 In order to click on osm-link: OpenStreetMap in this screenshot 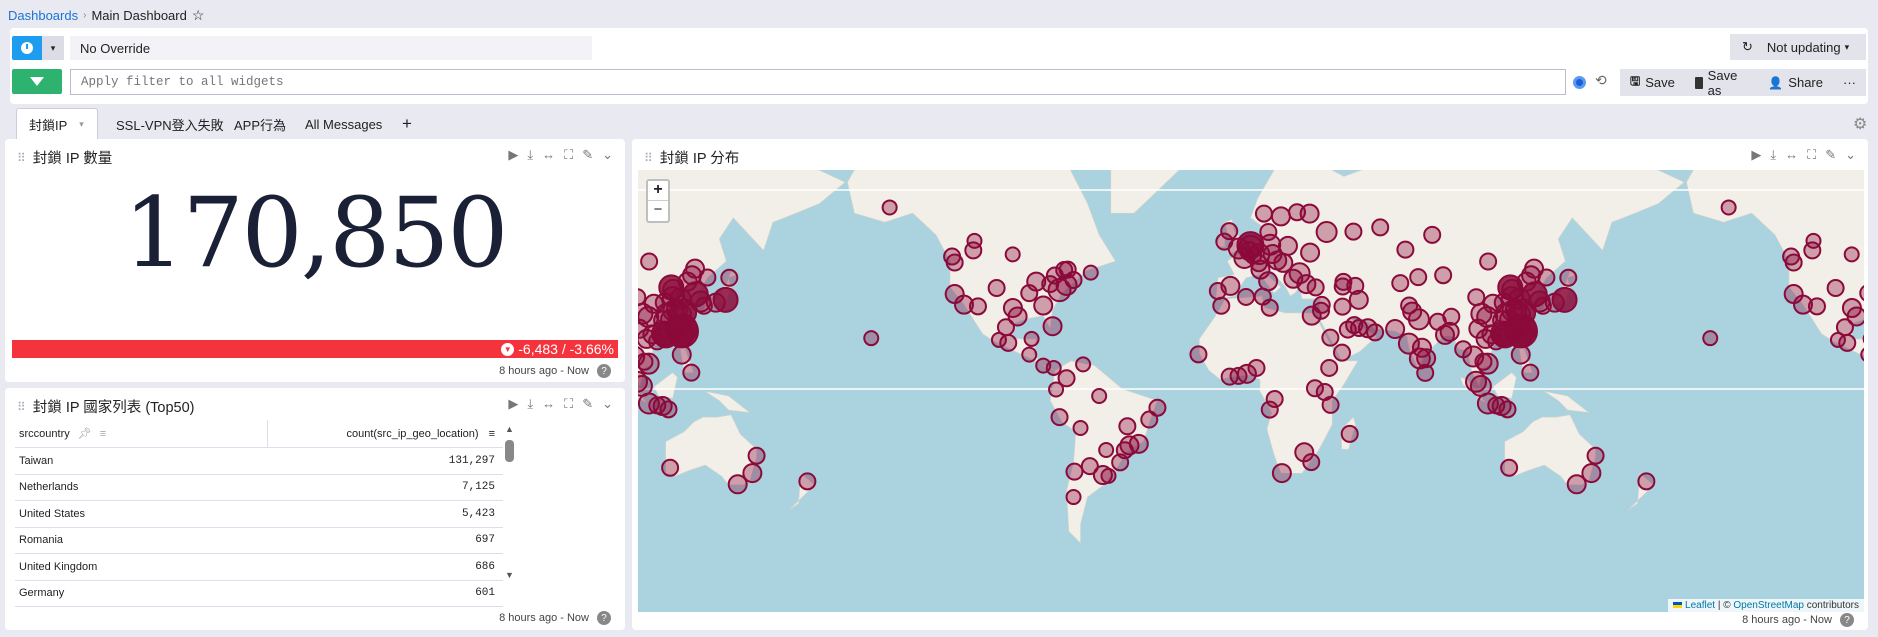, I will do `click(1768, 605)`.